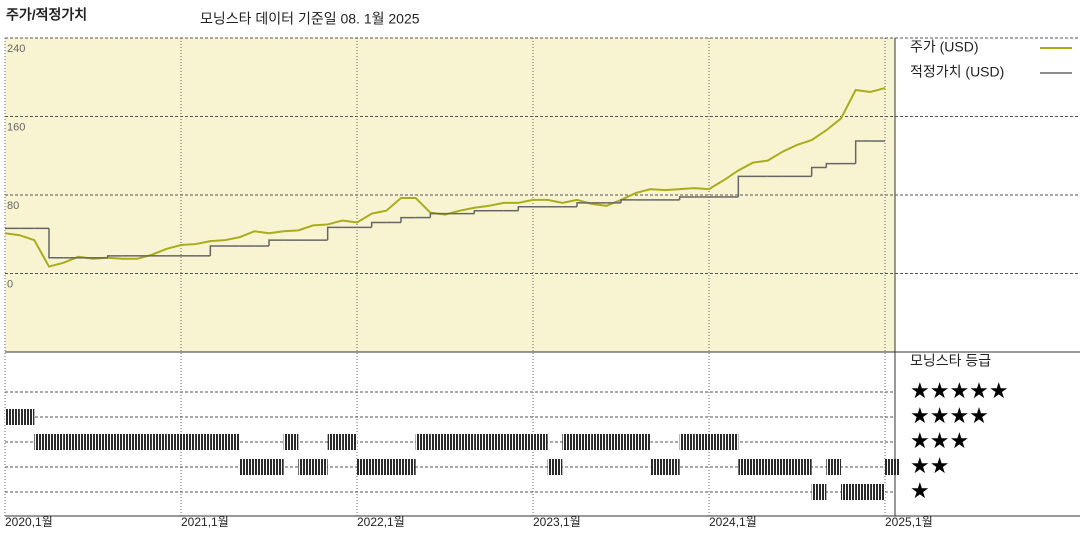  What do you see at coordinates (29, 522) in the screenshot?
I see `x-tick-label: 2020,1월` at bounding box center [29, 522].